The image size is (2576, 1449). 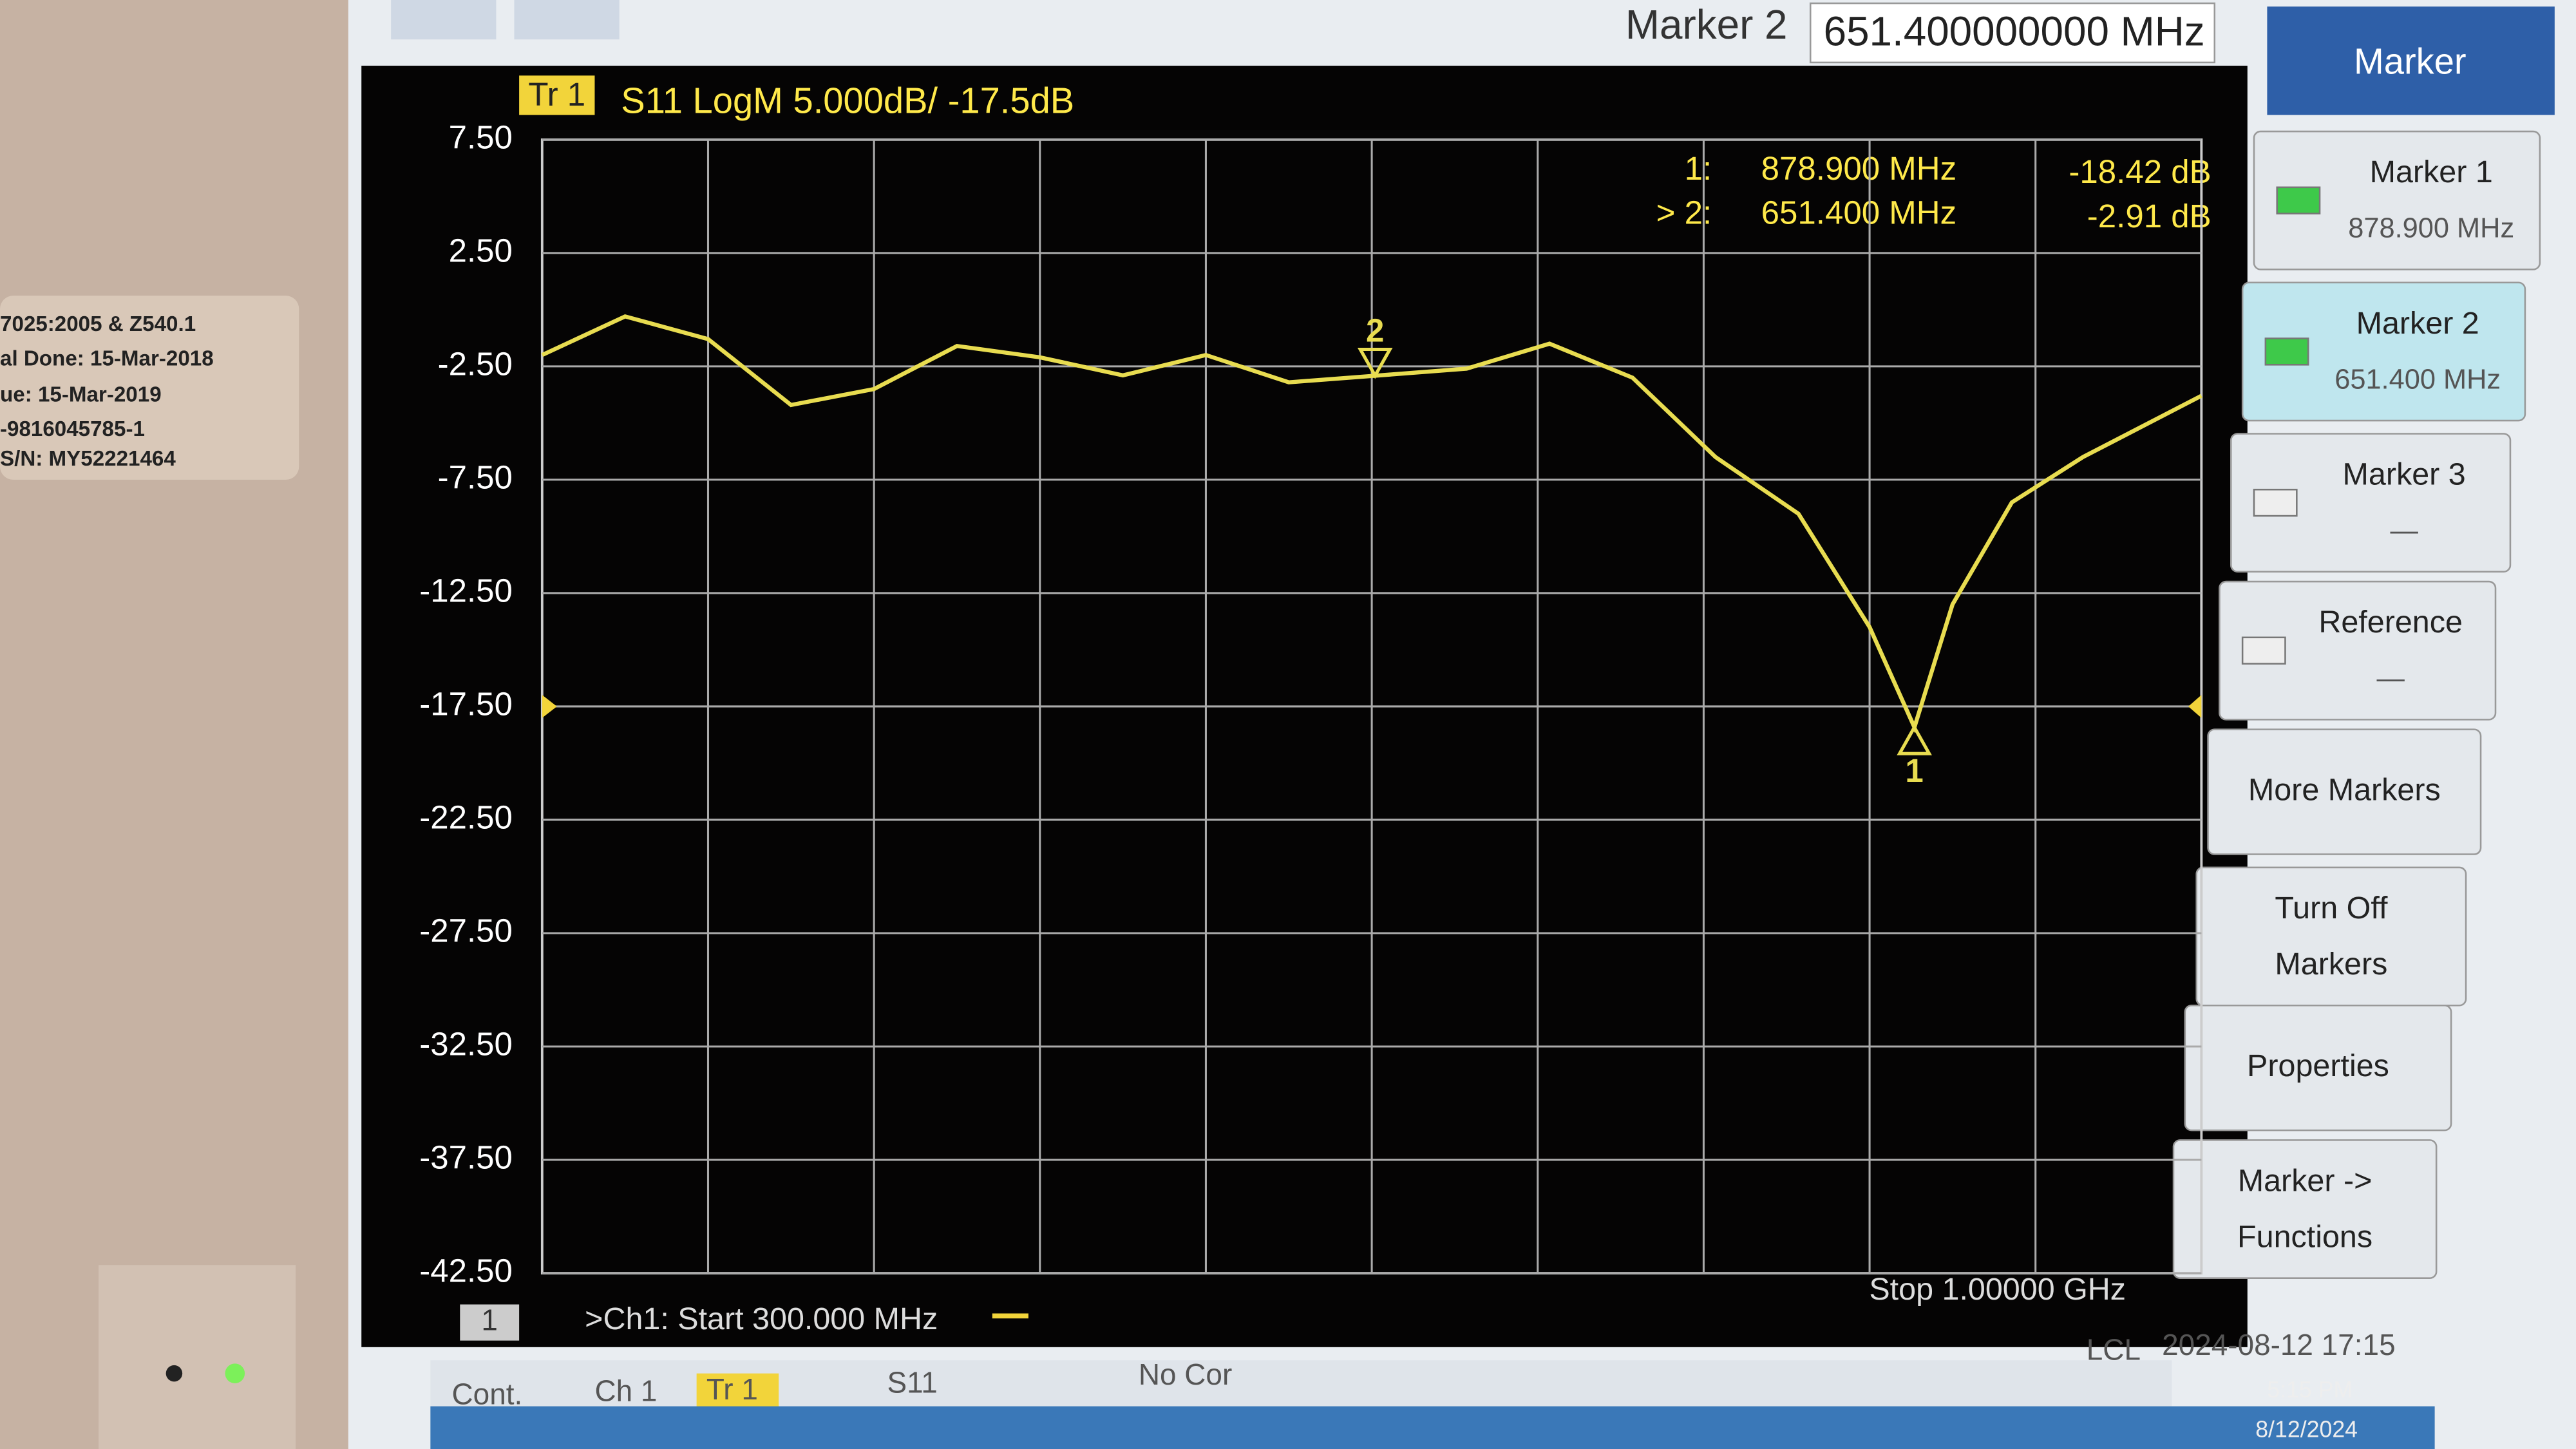 I want to click on sticker-line: ue: 15-Mar-2019, so click(x=81, y=395).